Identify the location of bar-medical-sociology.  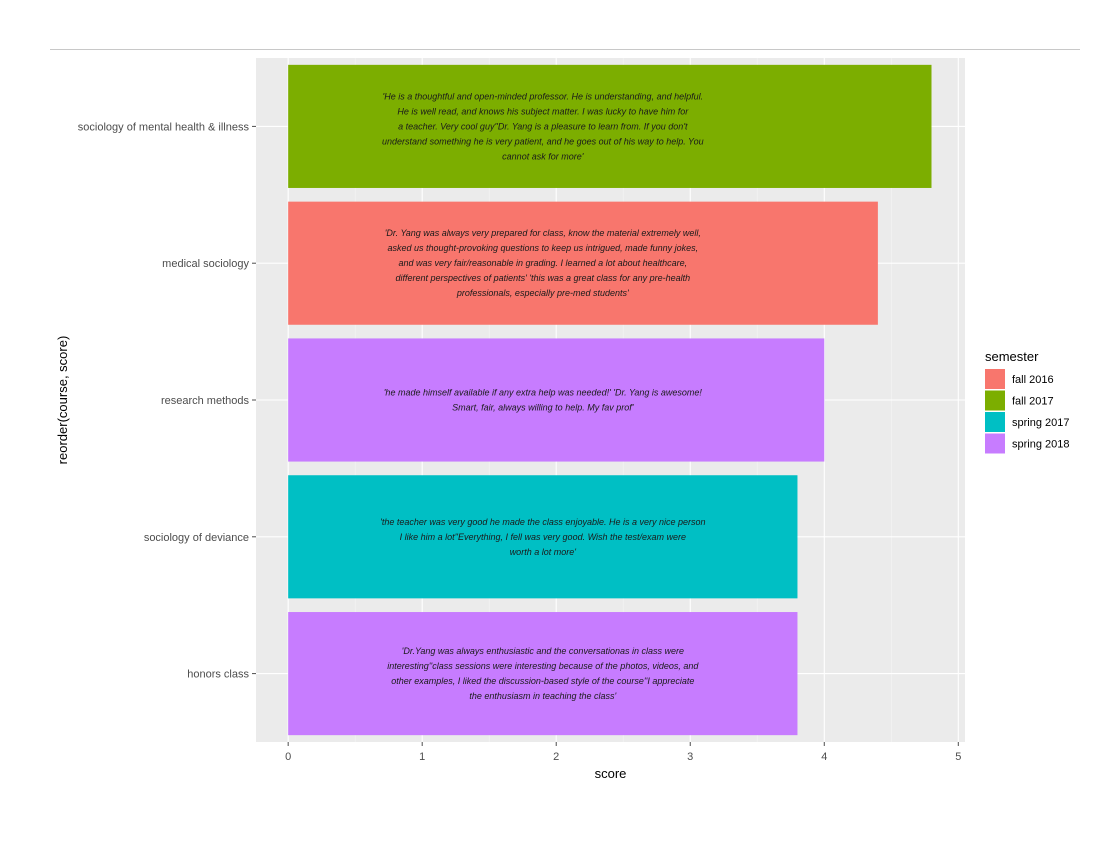
(583, 263).